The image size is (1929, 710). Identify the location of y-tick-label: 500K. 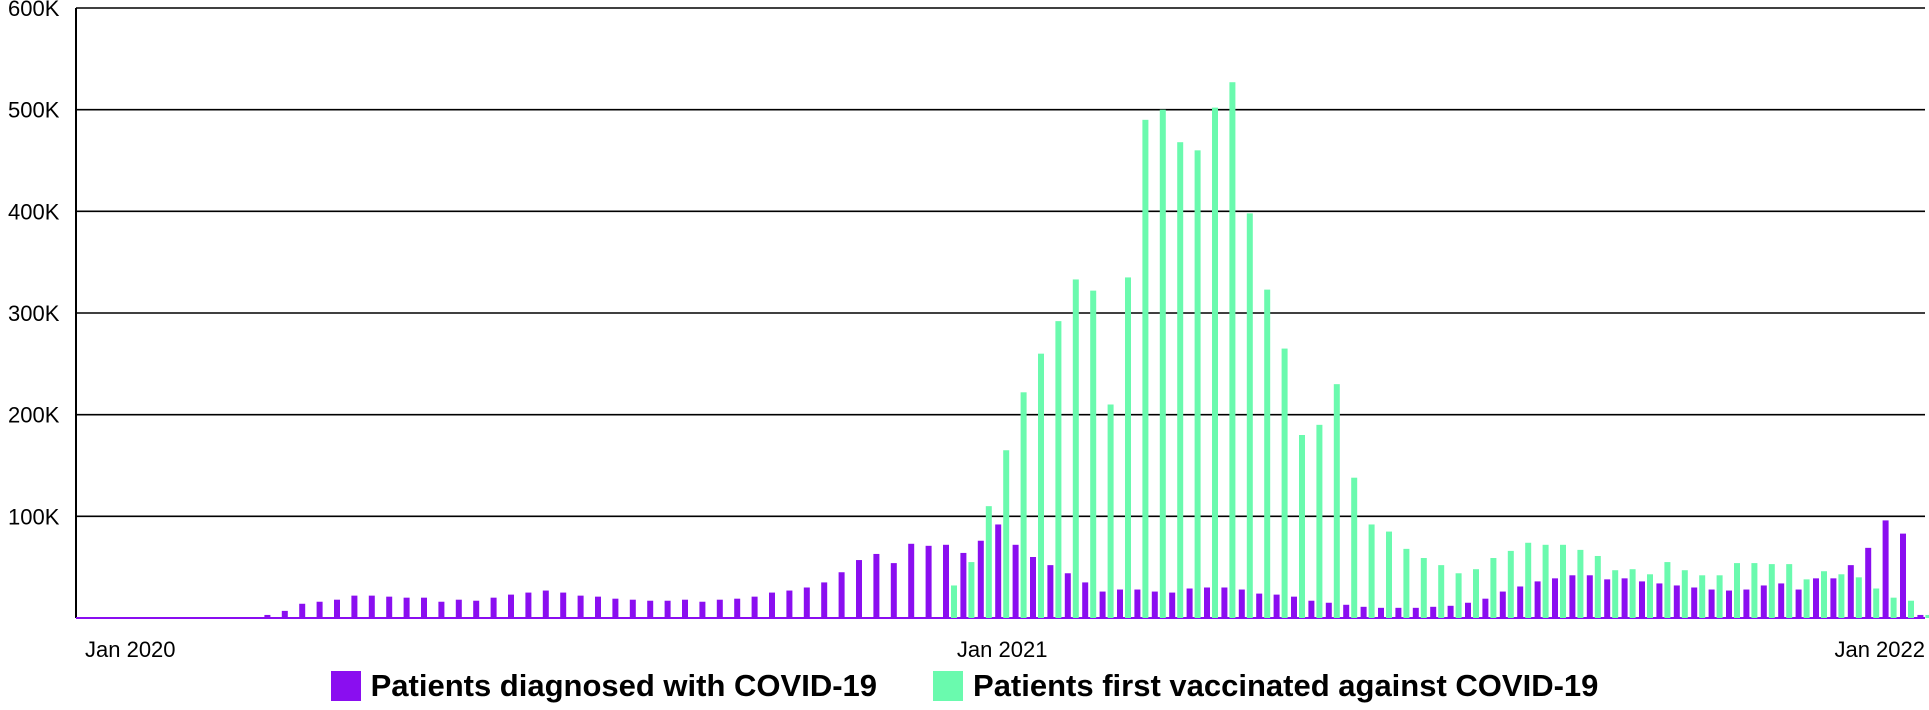
(34, 110).